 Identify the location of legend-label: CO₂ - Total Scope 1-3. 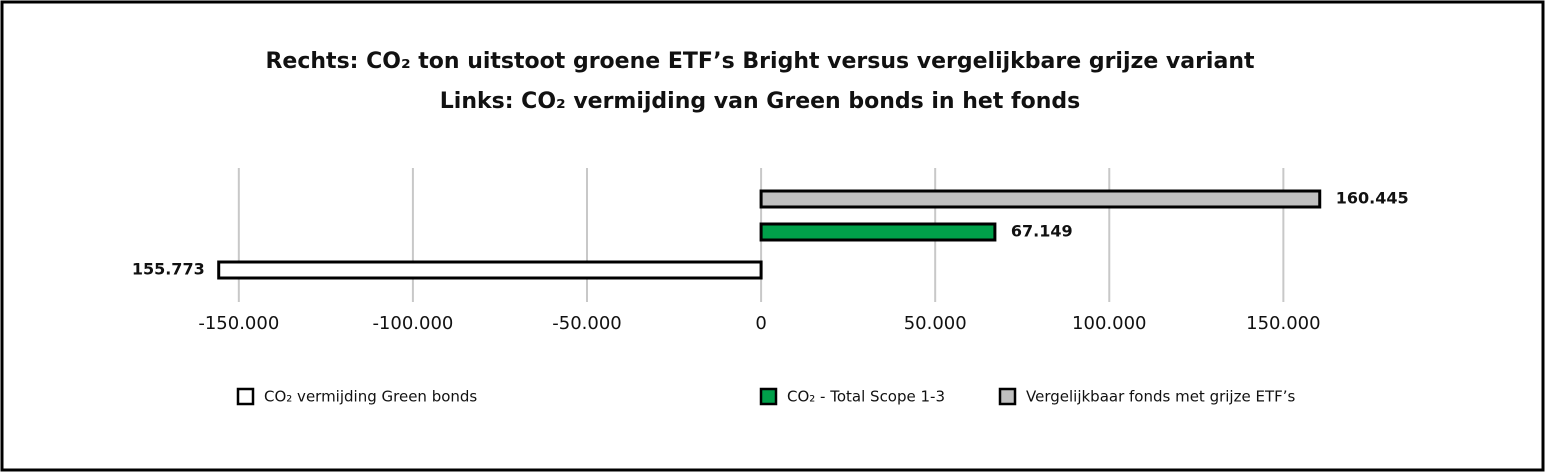
(866, 397).